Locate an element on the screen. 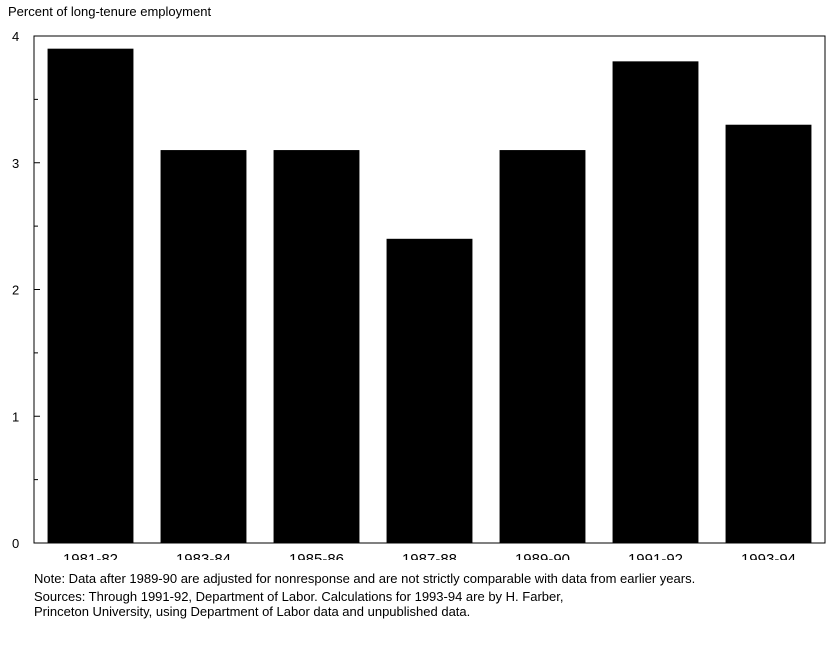 The image size is (838, 648). x-tick-label: 1989-90 is located at coordinates (542, 555).